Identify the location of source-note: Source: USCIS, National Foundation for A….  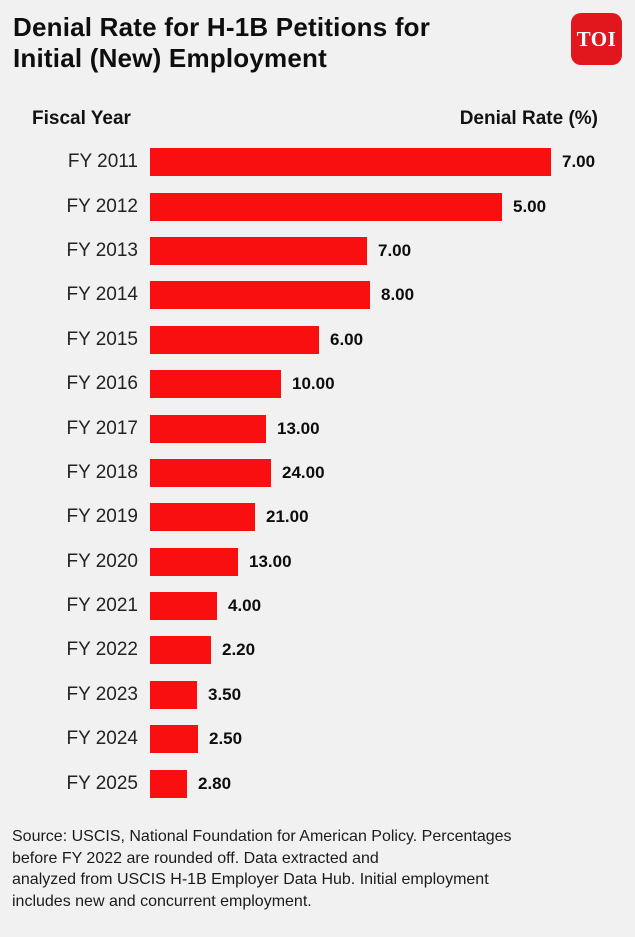
(317, 869).